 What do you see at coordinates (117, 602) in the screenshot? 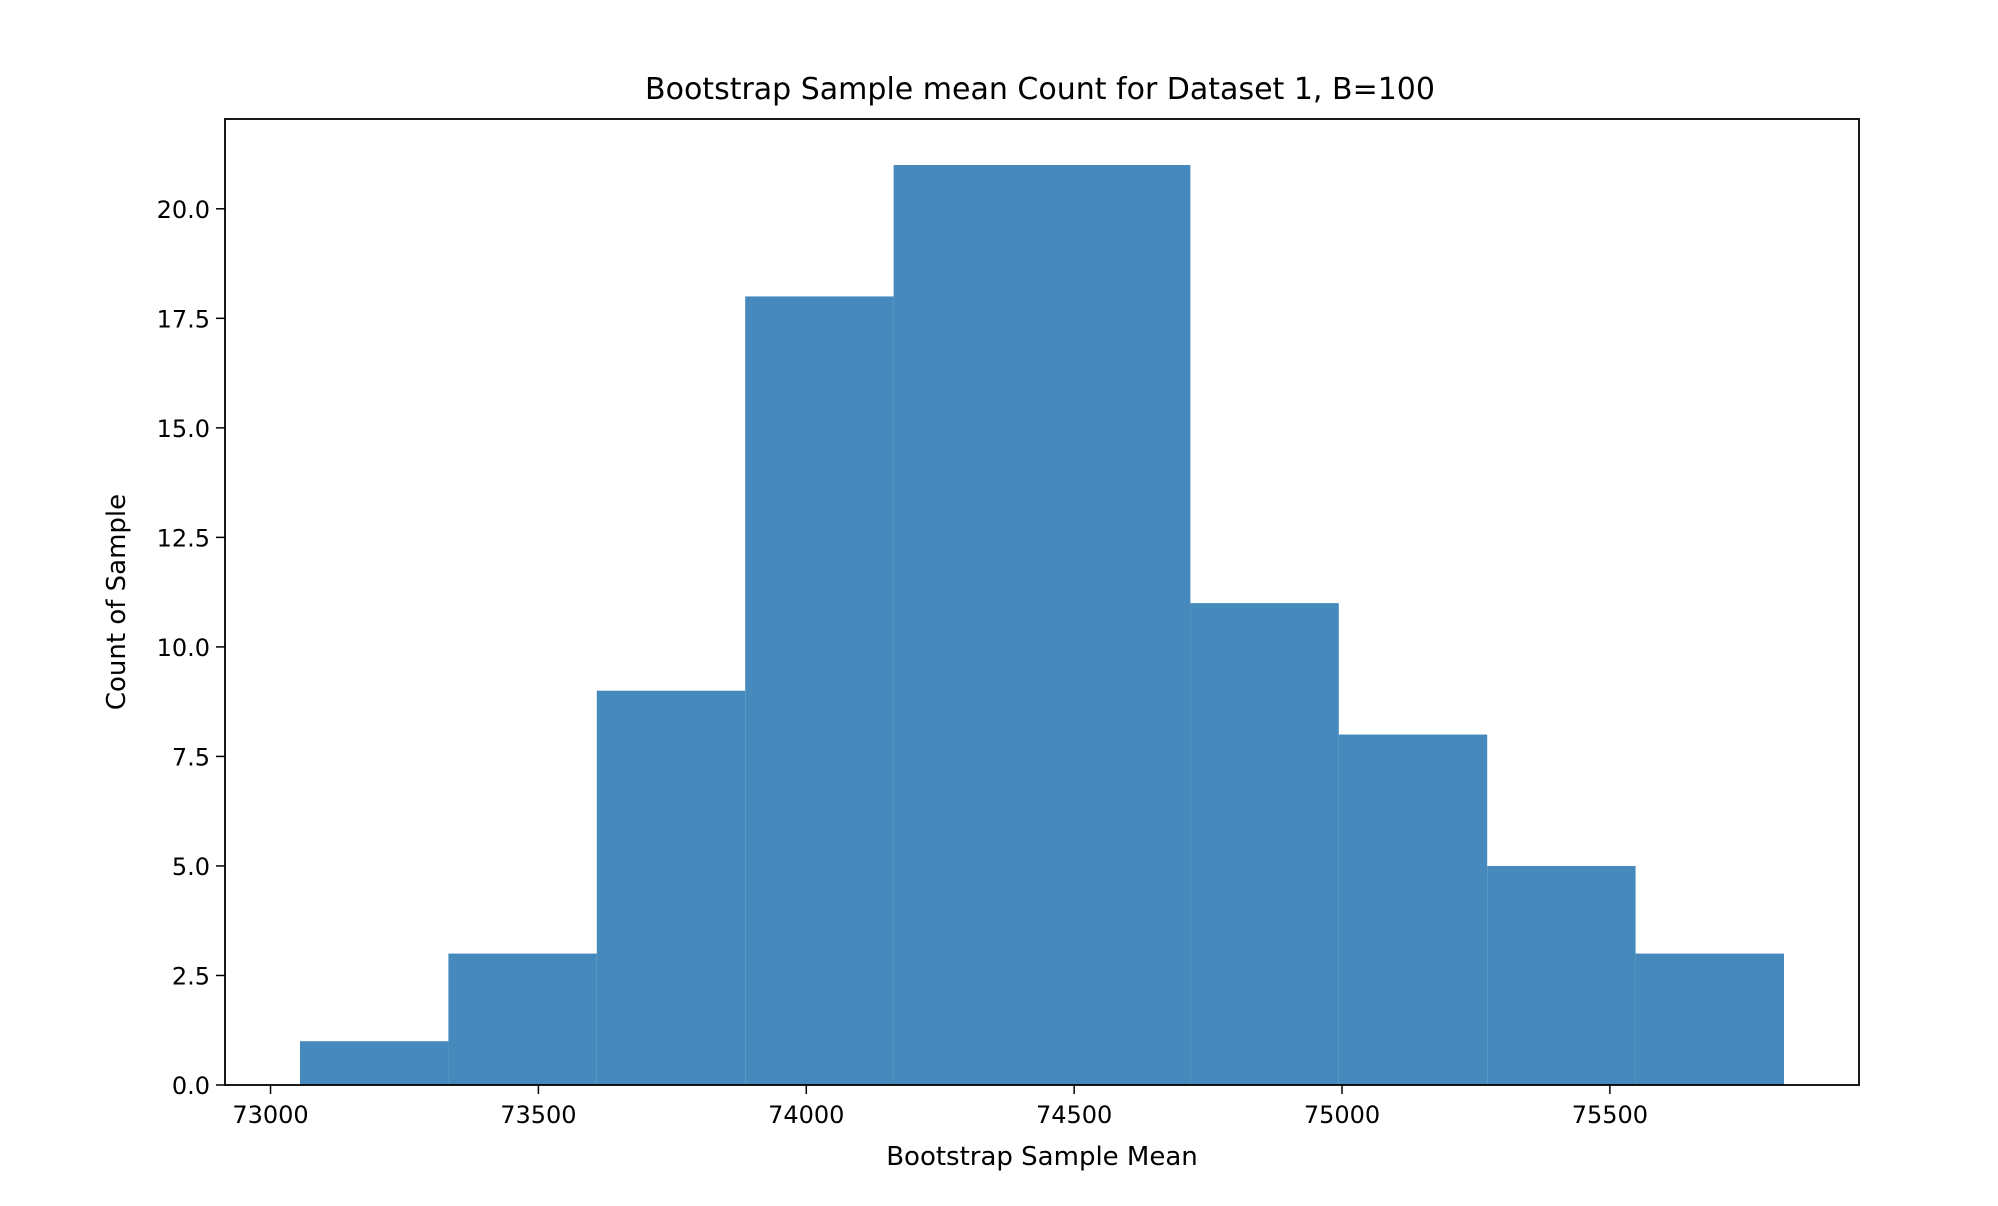
I see `y-axis-label: Count of Sample` at bounding box center [117, 602].